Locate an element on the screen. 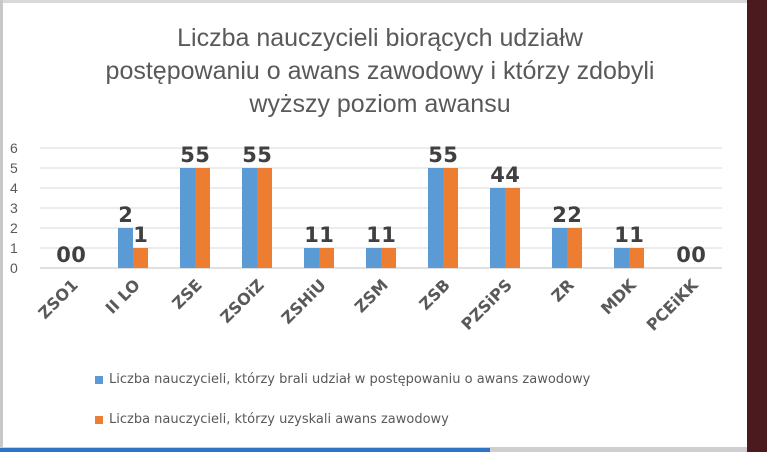  y-tick-label: 1 is located at coordinates (14, 248).